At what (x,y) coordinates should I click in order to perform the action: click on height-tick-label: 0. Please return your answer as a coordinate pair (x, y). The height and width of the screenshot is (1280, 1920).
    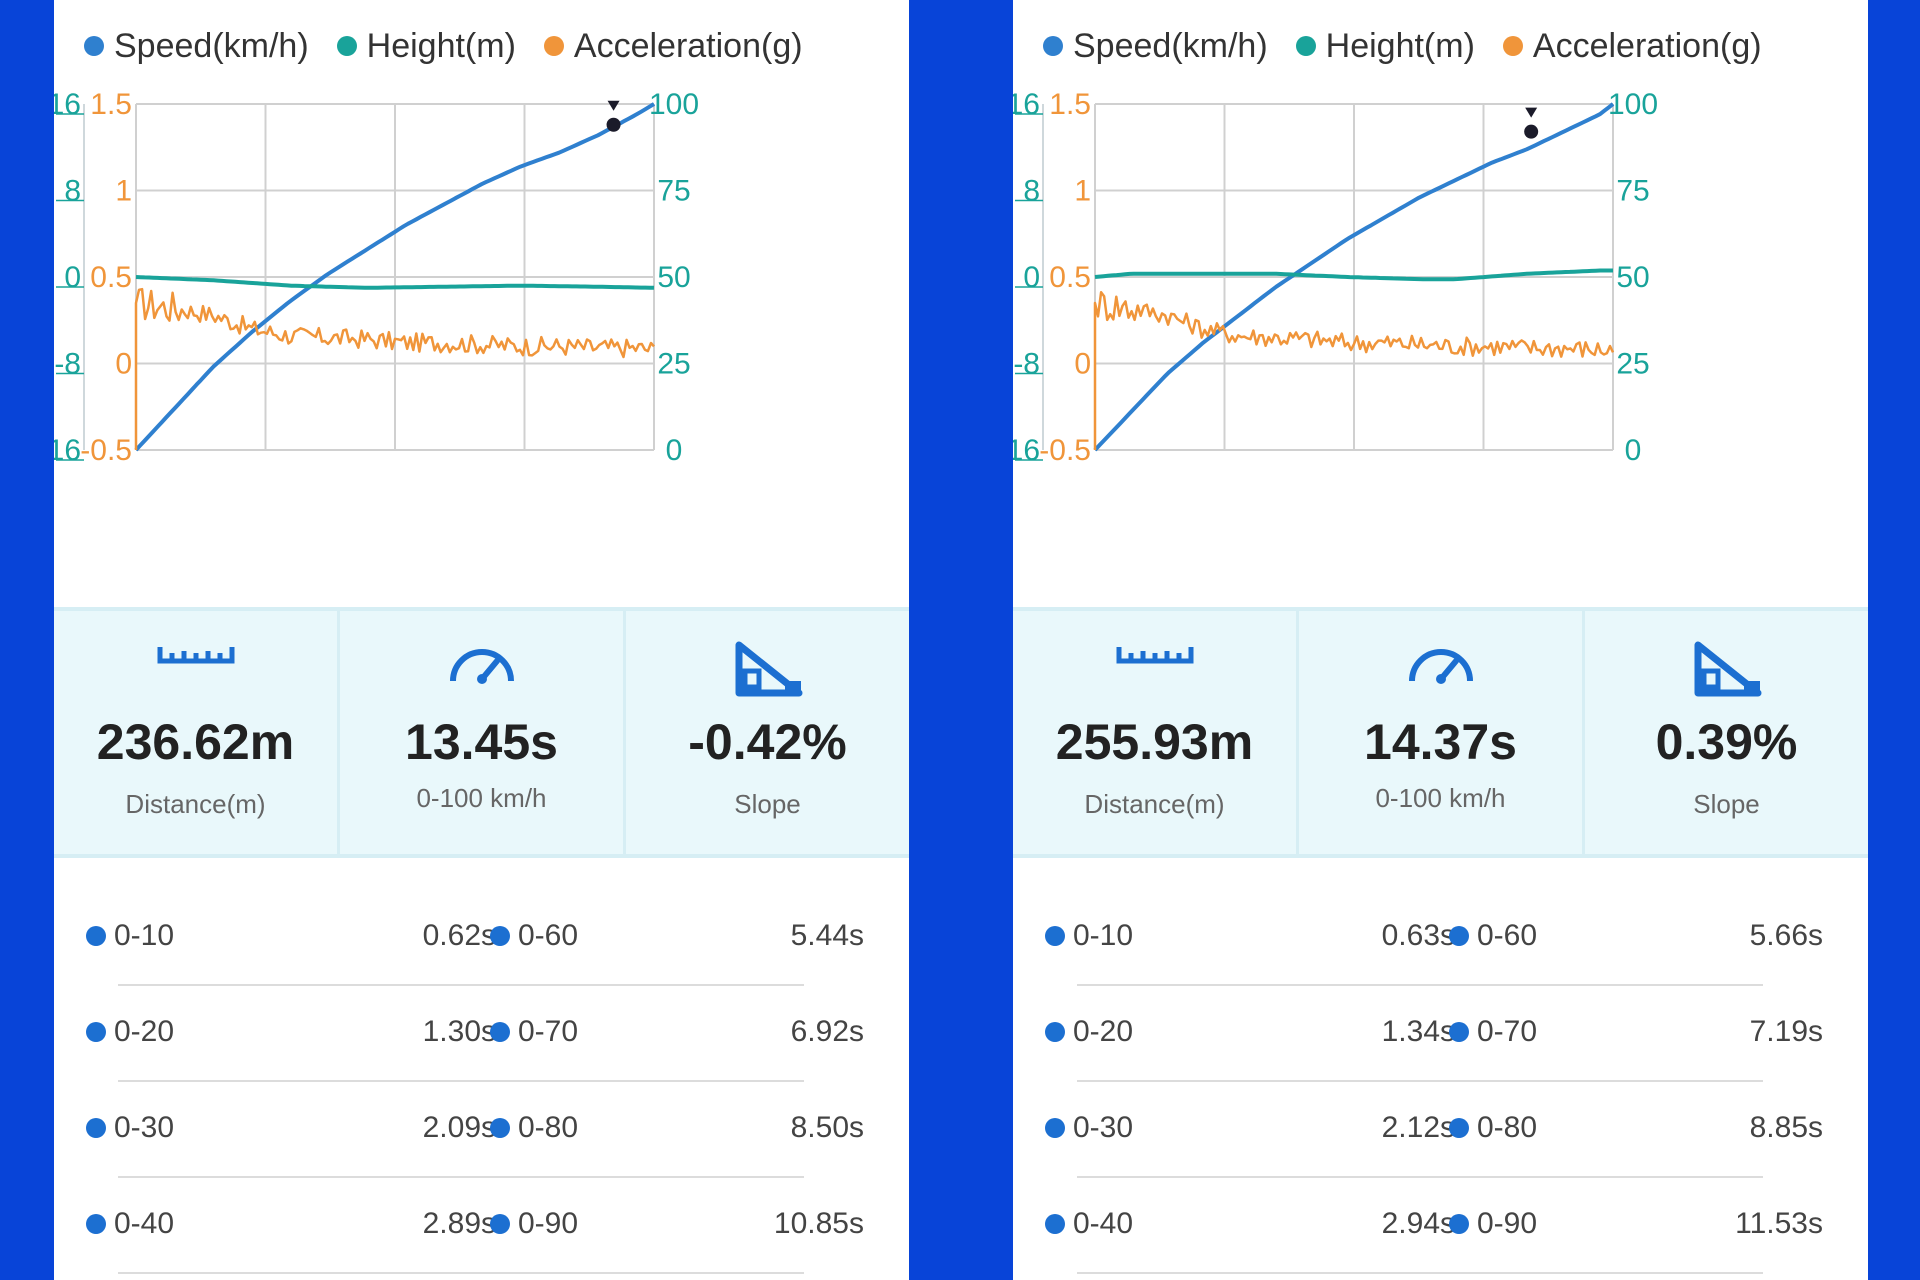
    Looking at the image, I should click on (72, 277).